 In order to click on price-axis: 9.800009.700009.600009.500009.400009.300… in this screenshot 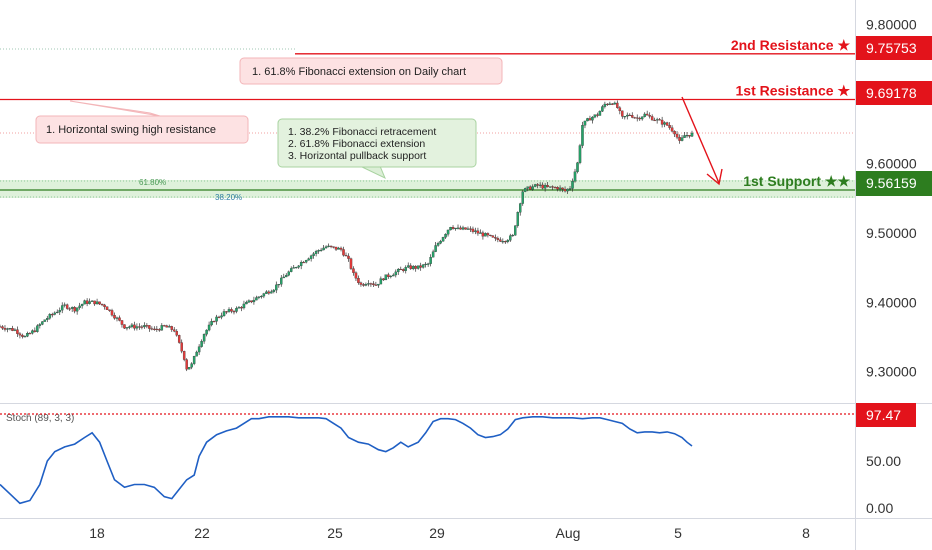, I will do `click(891, 197)`.